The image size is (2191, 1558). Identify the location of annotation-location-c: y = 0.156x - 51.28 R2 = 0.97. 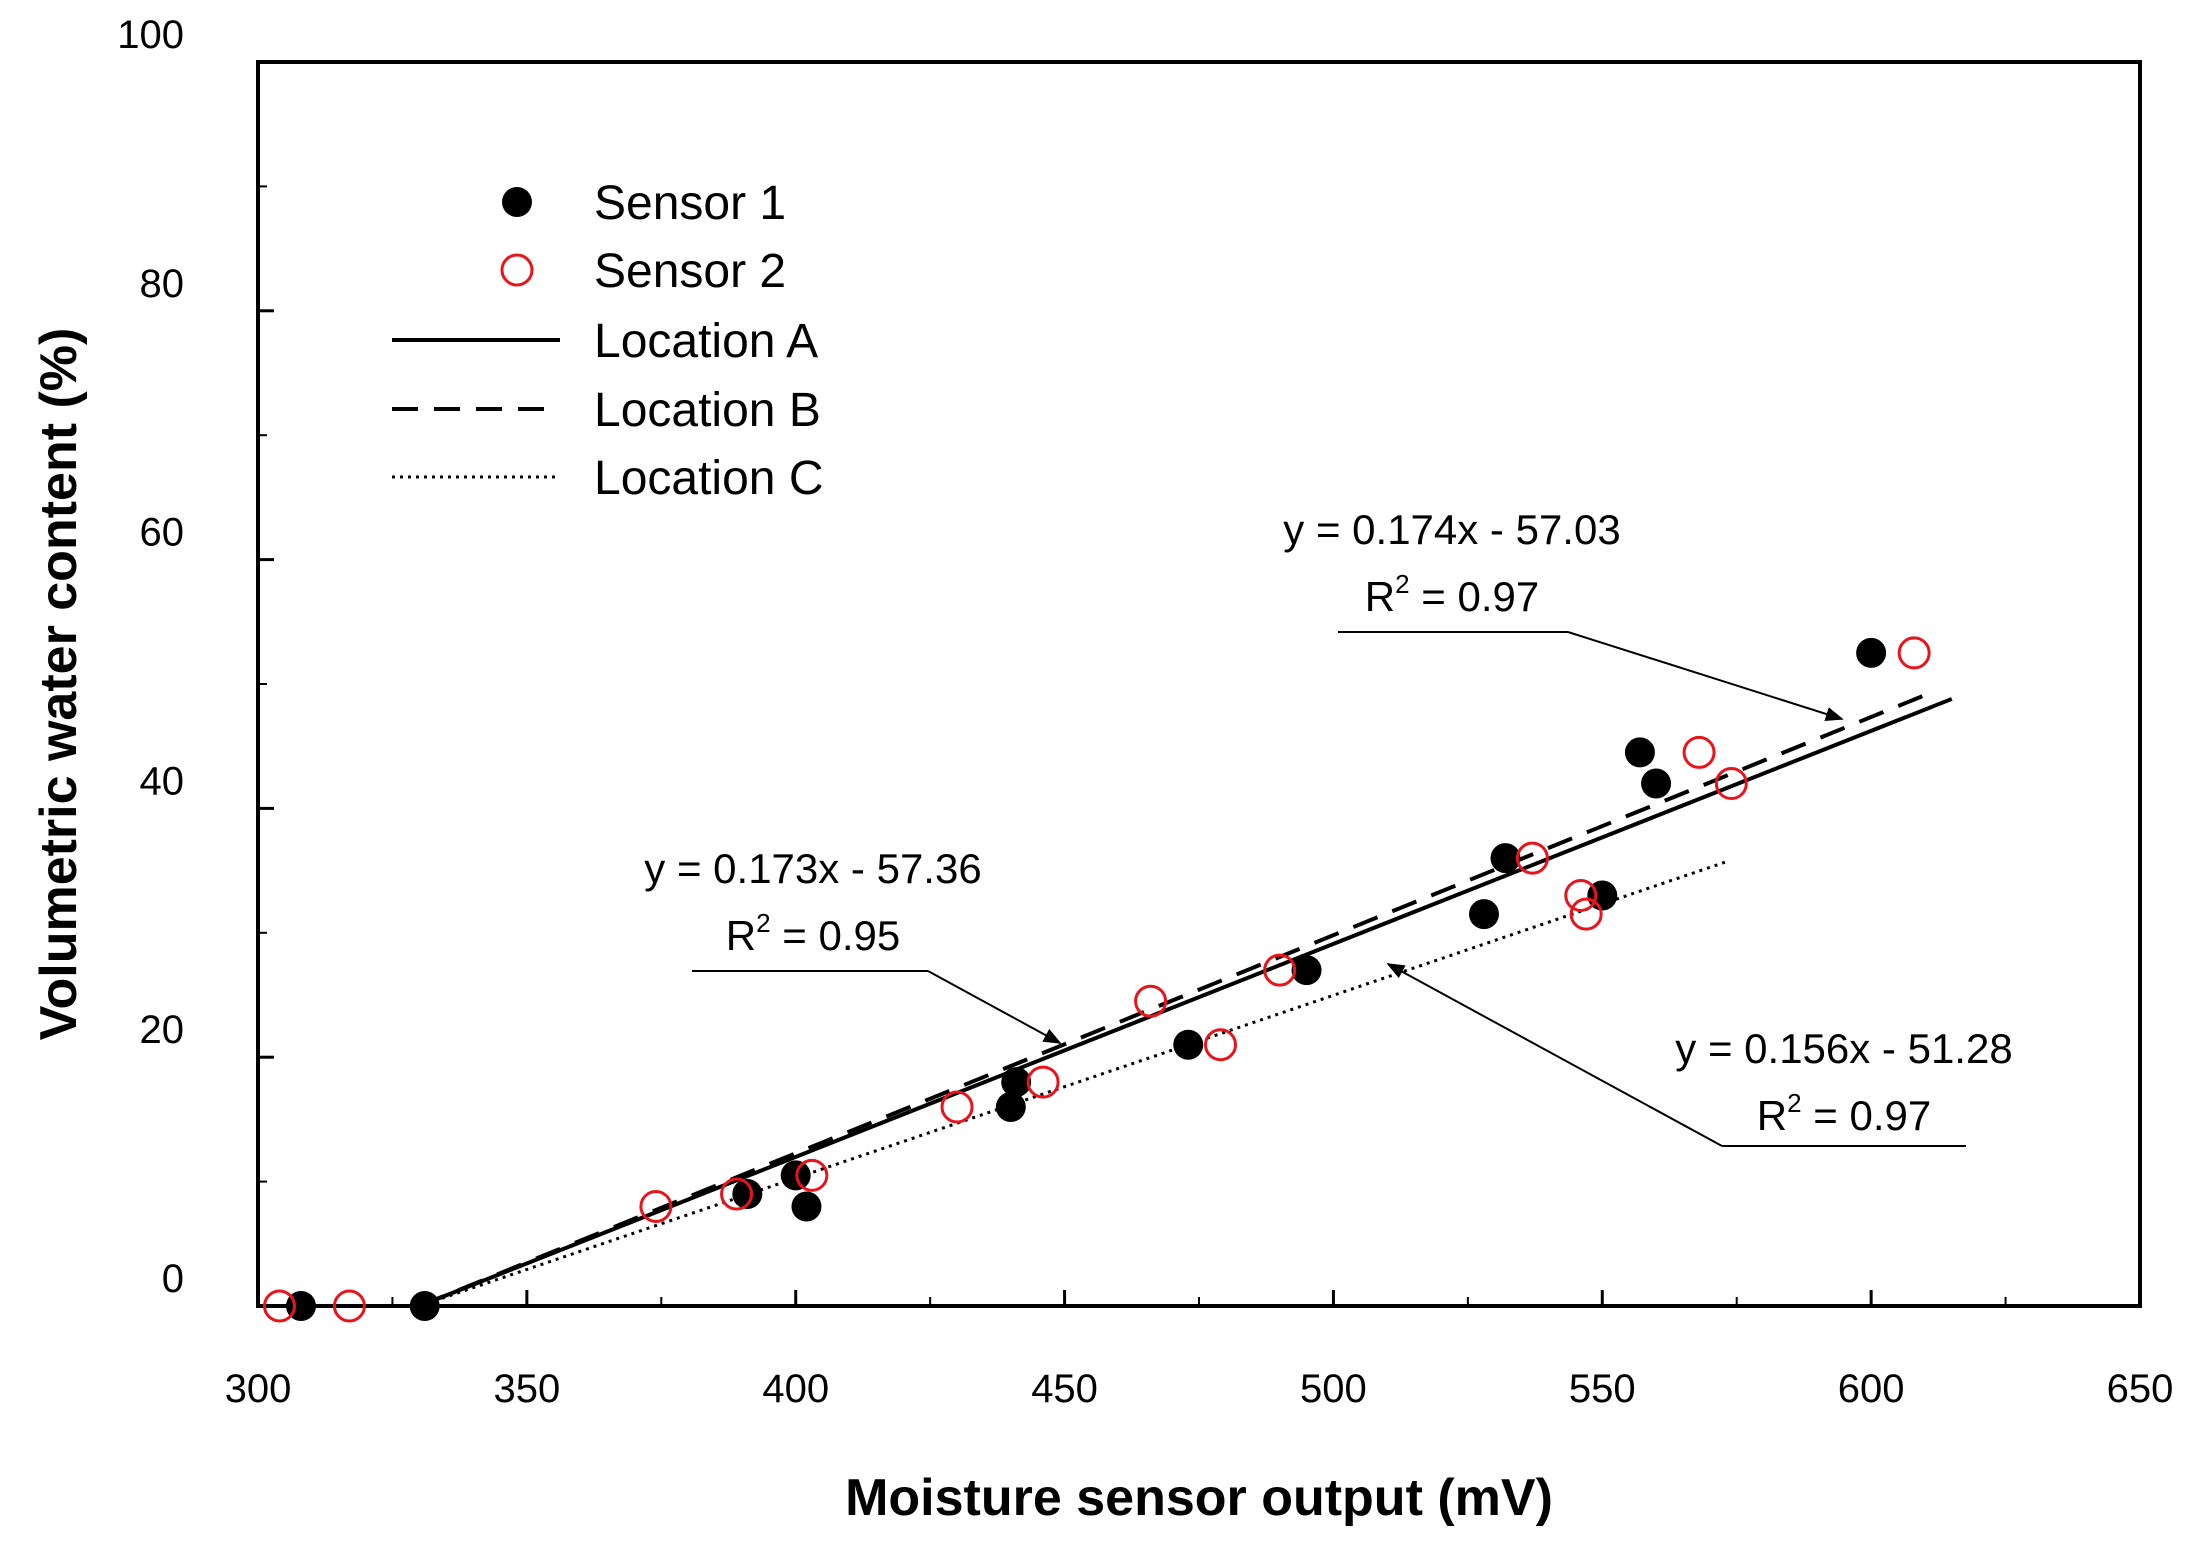
(1699, 1055).